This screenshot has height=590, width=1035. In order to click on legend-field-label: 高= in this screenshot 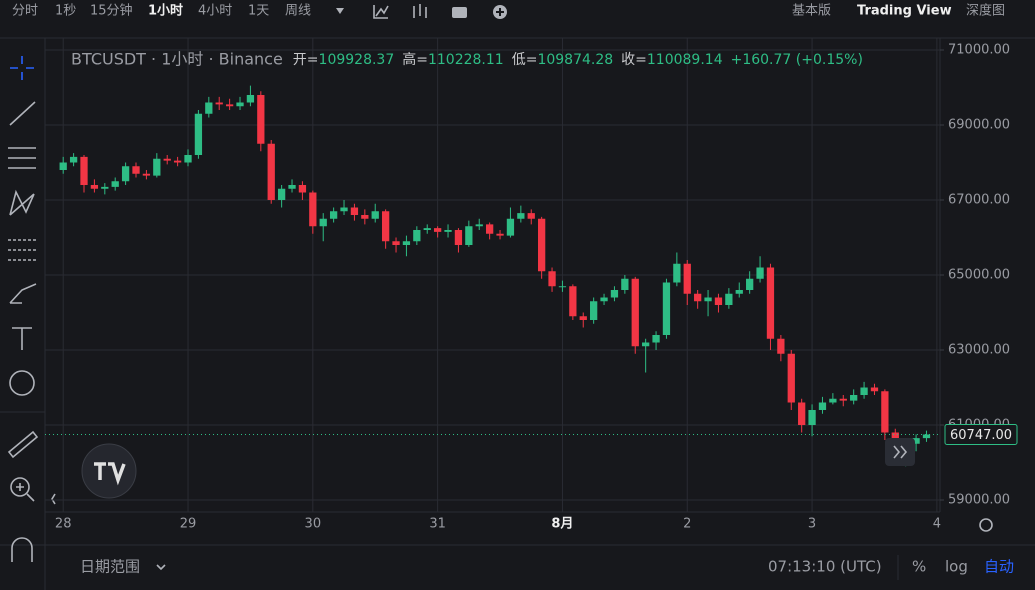, I will do `click(415, 59)`.